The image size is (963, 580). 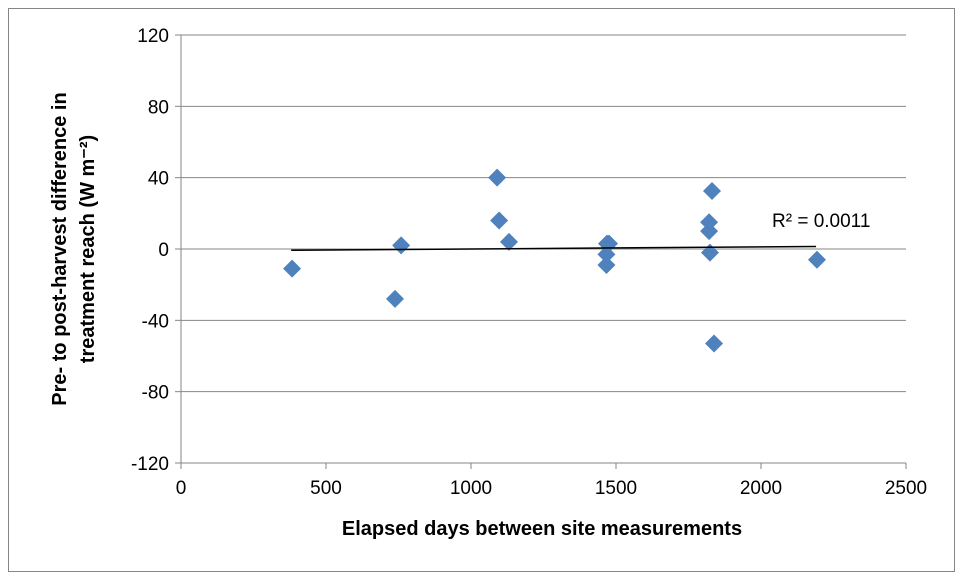 I want to click on x-tick-label: 2000, so click(x=761, y=488).